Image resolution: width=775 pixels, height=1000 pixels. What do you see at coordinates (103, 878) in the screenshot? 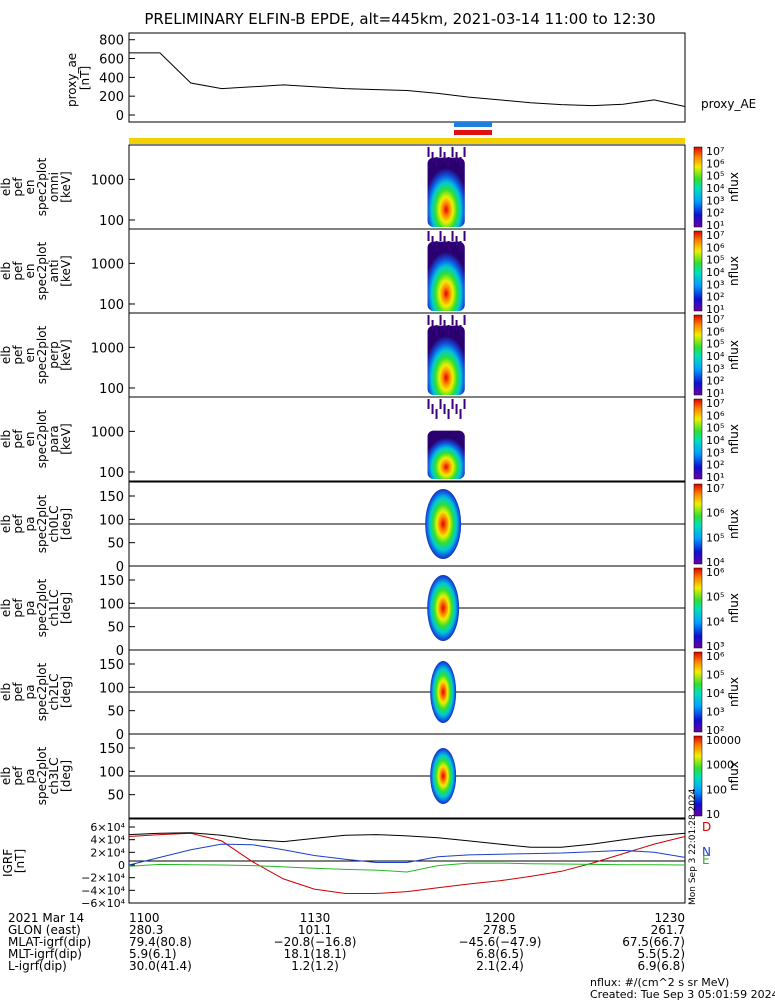
I see `igrf-tick-label: −2×10⁴` at bounding box center [103, 878].